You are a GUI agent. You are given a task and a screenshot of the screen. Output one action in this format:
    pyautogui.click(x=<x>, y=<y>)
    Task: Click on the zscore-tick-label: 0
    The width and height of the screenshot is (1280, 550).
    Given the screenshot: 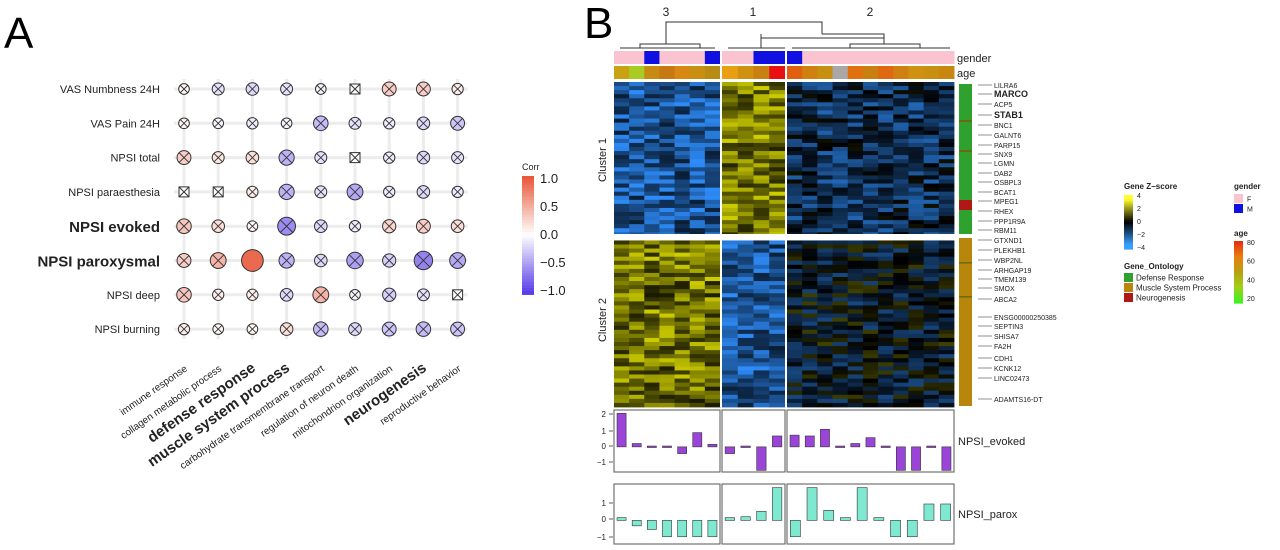 What is the action you would take?
    pyautogui.click(x=1139, y=222)
    